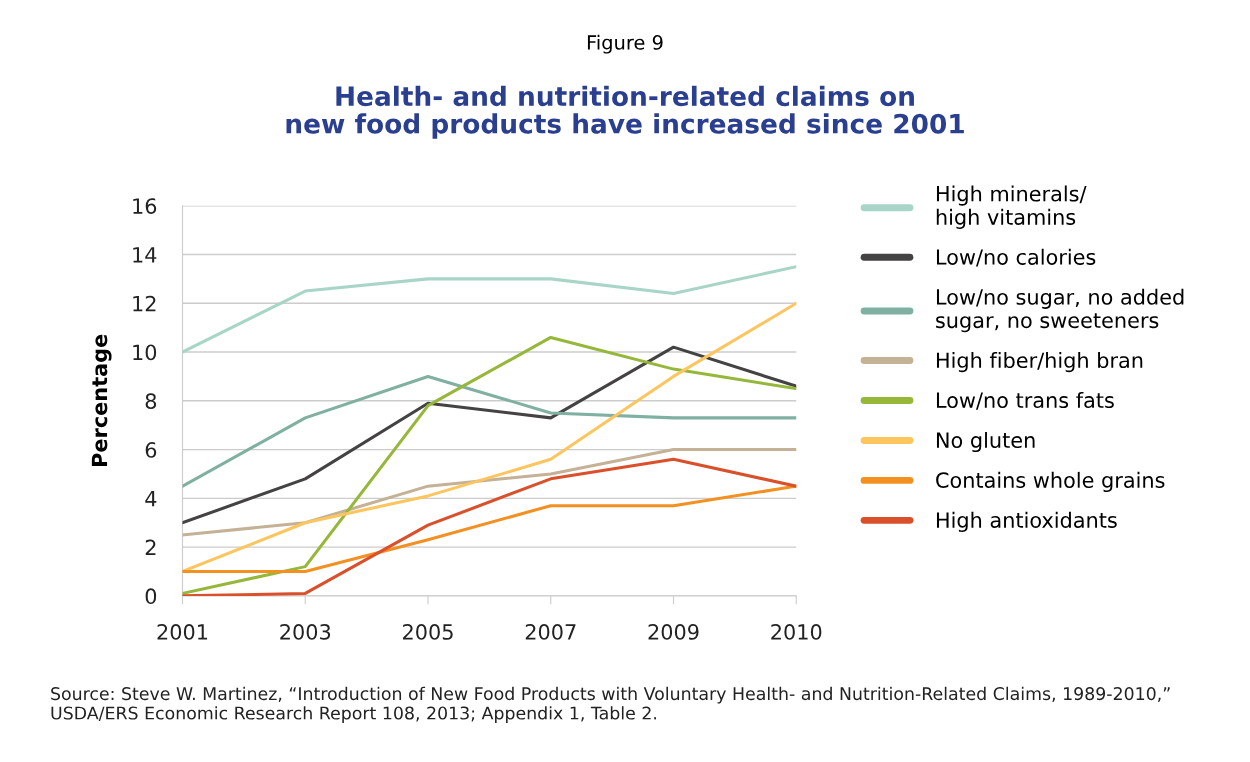  I want to click on y-tick-label: 12, so click(144, 303).